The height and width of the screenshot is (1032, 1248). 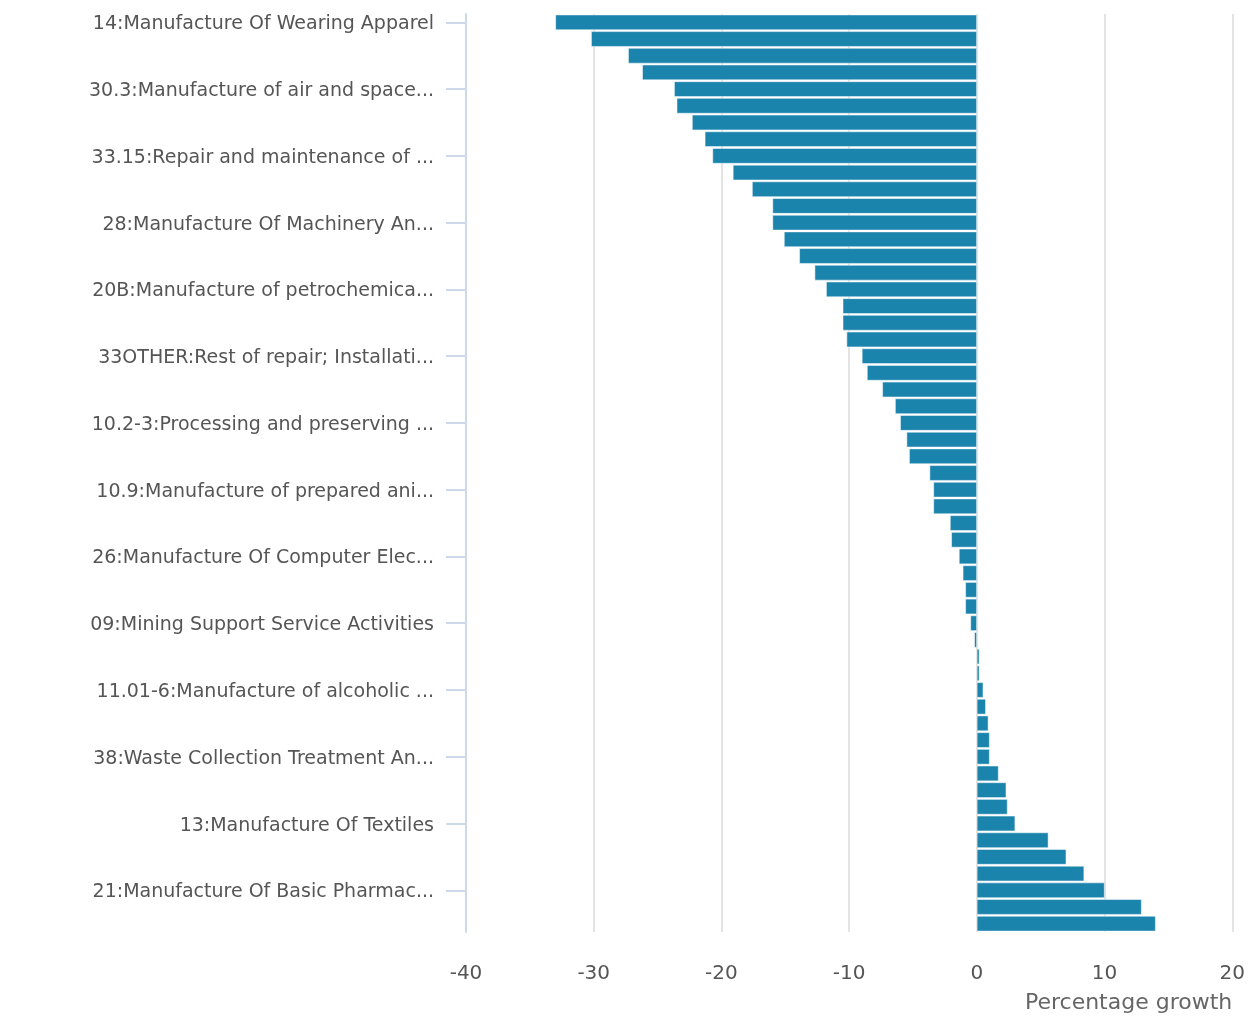 I want to click on x-tick-label: 20, so click(x=1232, y=972).